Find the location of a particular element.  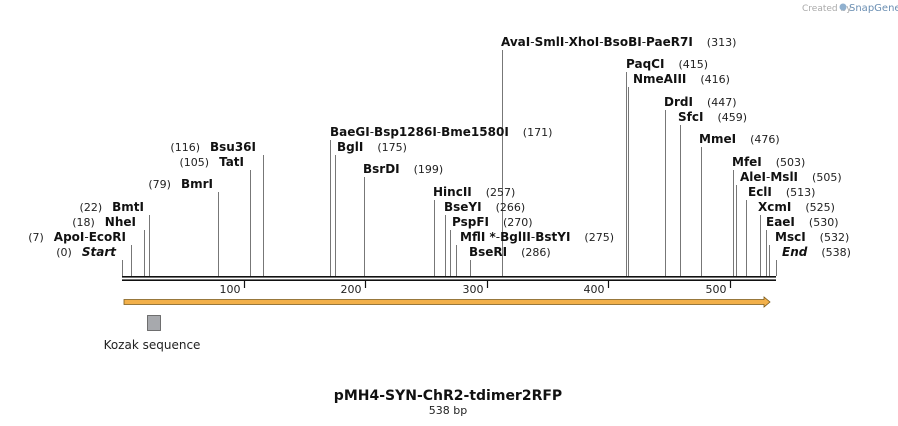

site-position: (286) is located at coordinates (536, 252).